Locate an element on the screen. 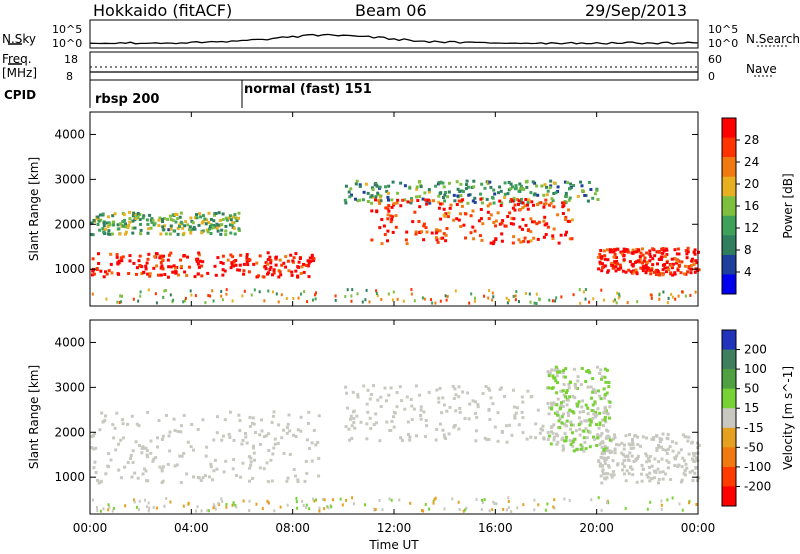 Image resolution: width=800 pixels, height=554 pixels. colorbar-label: Velocity [m s^-1] is located at coordinates (788, 418).